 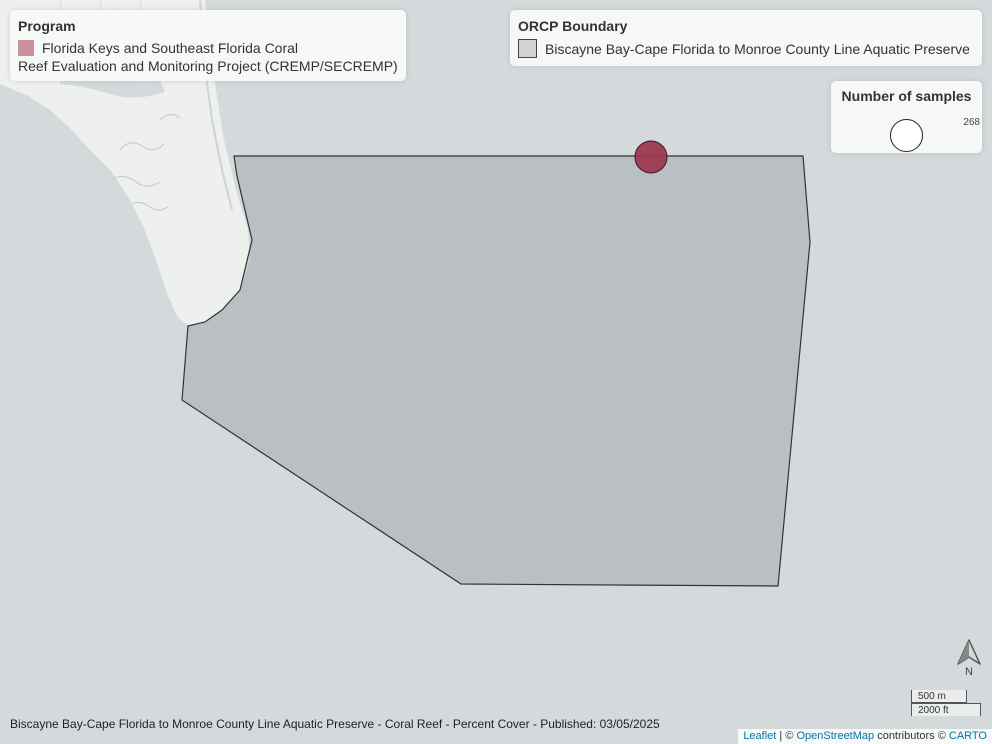 I want to click on osm-link: OpenStreetMap, so click(x=835, y=736).